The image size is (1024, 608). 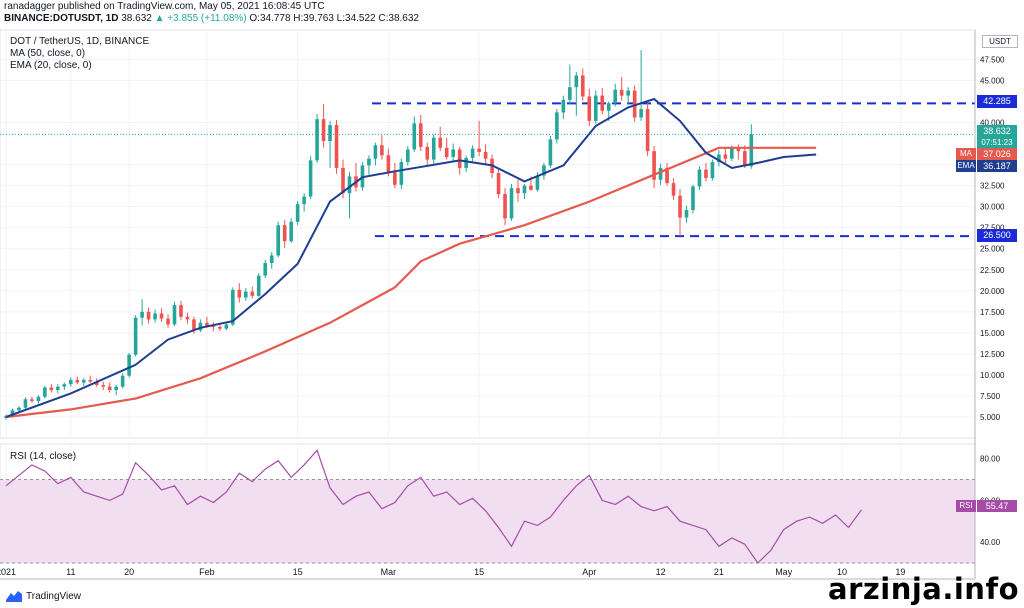 What do you see at coordinates (990, 542) in the screenshot?
I see `rsi-tick-label: 40.00` at bounding box center [990, 542].